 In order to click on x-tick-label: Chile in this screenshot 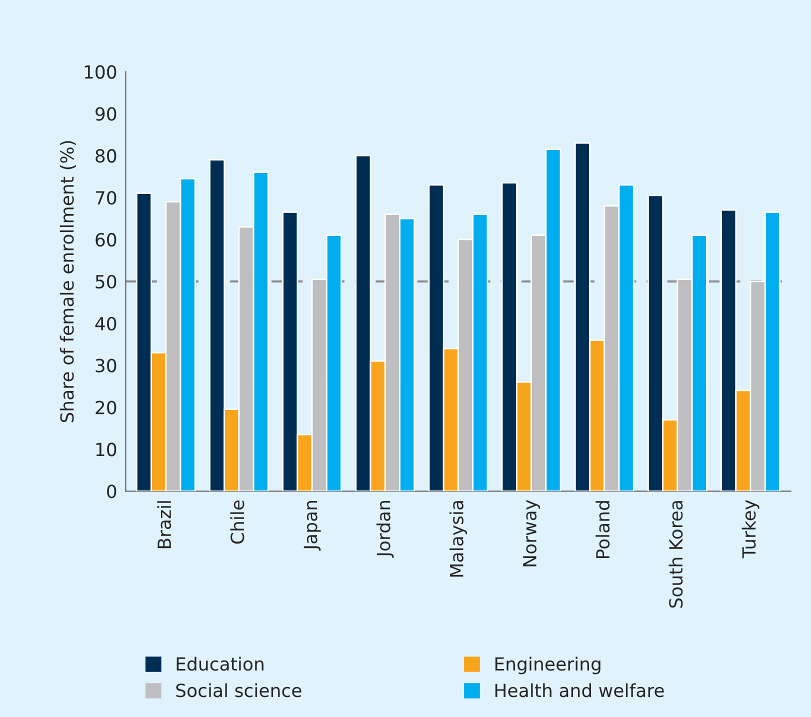, I will do `click(237, 522)`.